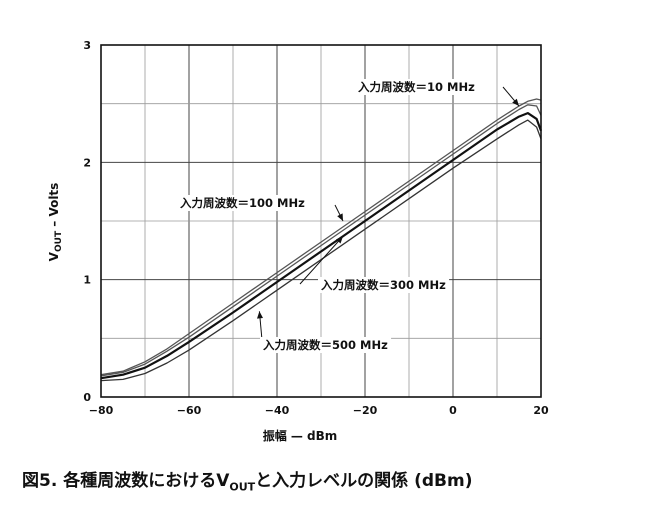  What do you see at coordinates (87, 45) in the screenshot?
I see `y-tick-label: 3` at bounding box center [87, 45].